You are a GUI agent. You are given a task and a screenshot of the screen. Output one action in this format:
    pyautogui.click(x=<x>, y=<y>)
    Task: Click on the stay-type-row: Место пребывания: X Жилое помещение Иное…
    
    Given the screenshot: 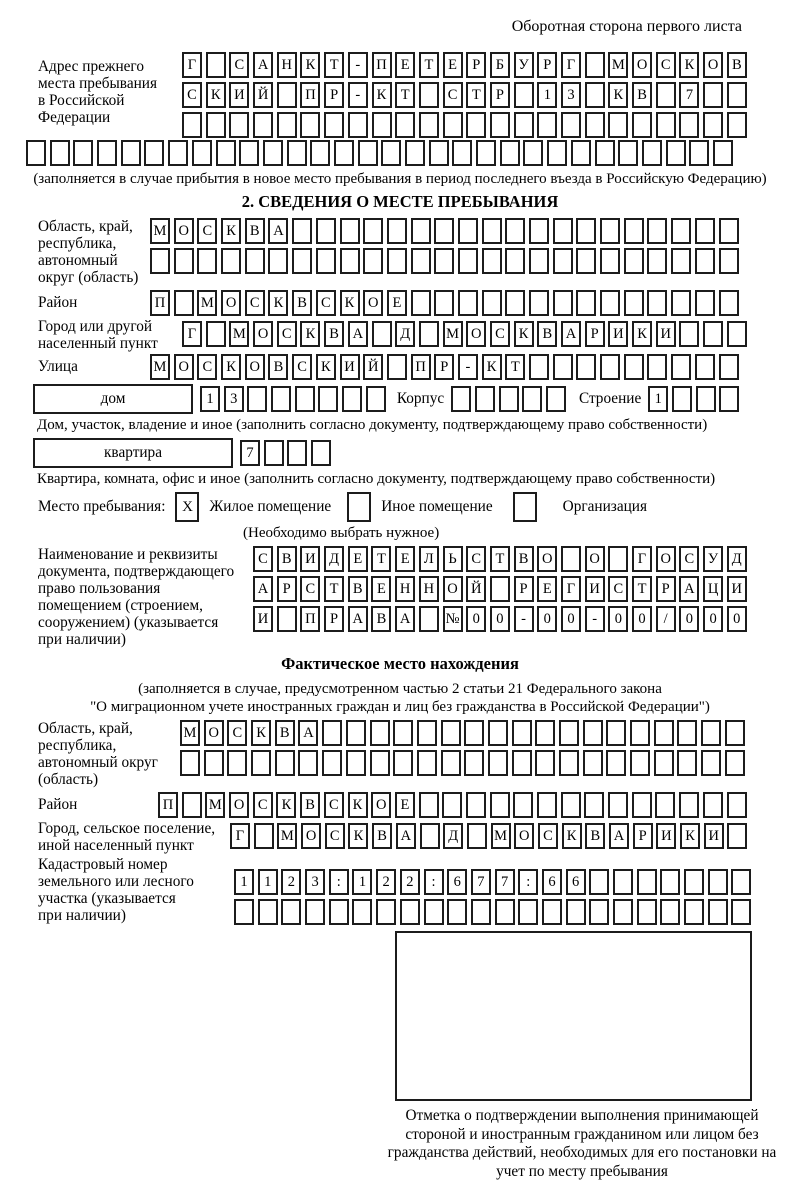 What is the action you would take?
    pyautogui.click(x=419, y=507)
    